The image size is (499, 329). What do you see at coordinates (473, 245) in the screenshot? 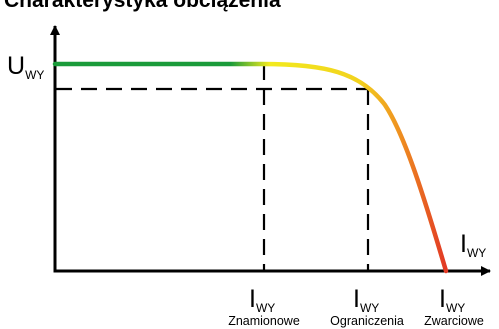
I see `x-axis-label: IWY` at bounding box center [473, 245].